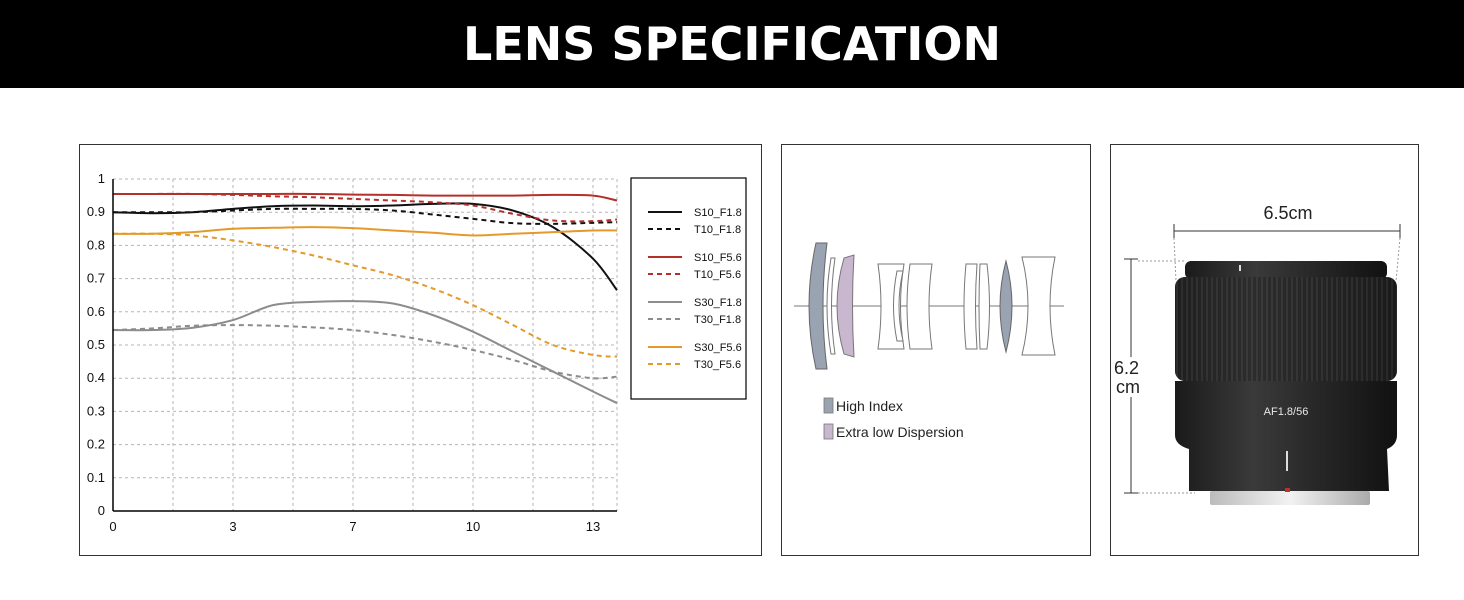 The height and width of the screenshot is (600, 1464). I want to click on lens-dimension-drawing: 6.5cm 6.2 cm, so click(1257, 354).